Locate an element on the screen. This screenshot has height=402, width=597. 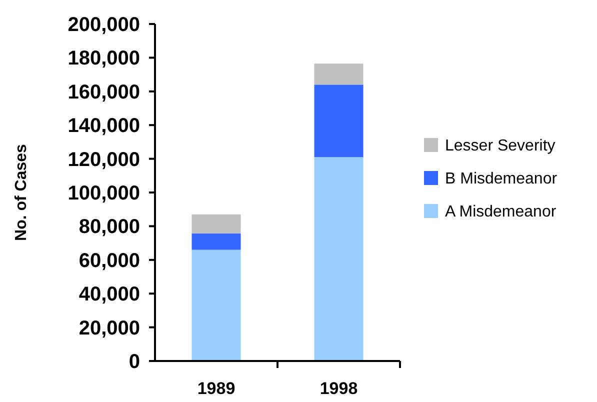
y-tick-label: 140,000 is located at coordinates (104, 126).